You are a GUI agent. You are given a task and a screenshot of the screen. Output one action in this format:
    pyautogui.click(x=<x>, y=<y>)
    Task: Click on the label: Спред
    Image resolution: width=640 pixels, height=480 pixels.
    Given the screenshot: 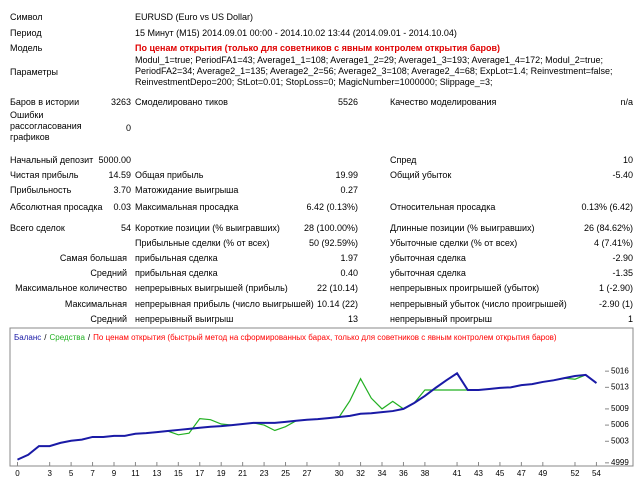 What is the action you would take?
    pyautogui.click(x=403, y=160)
    